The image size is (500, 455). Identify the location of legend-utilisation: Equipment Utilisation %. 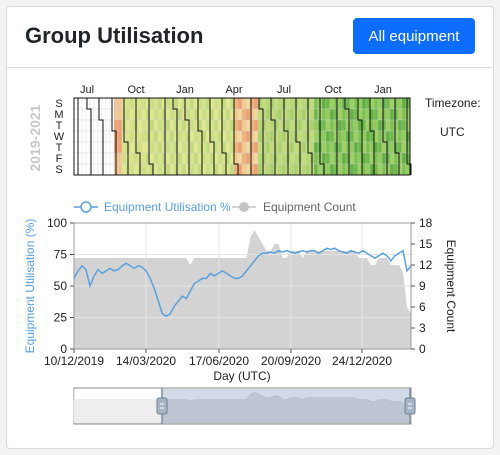
(152, 207).